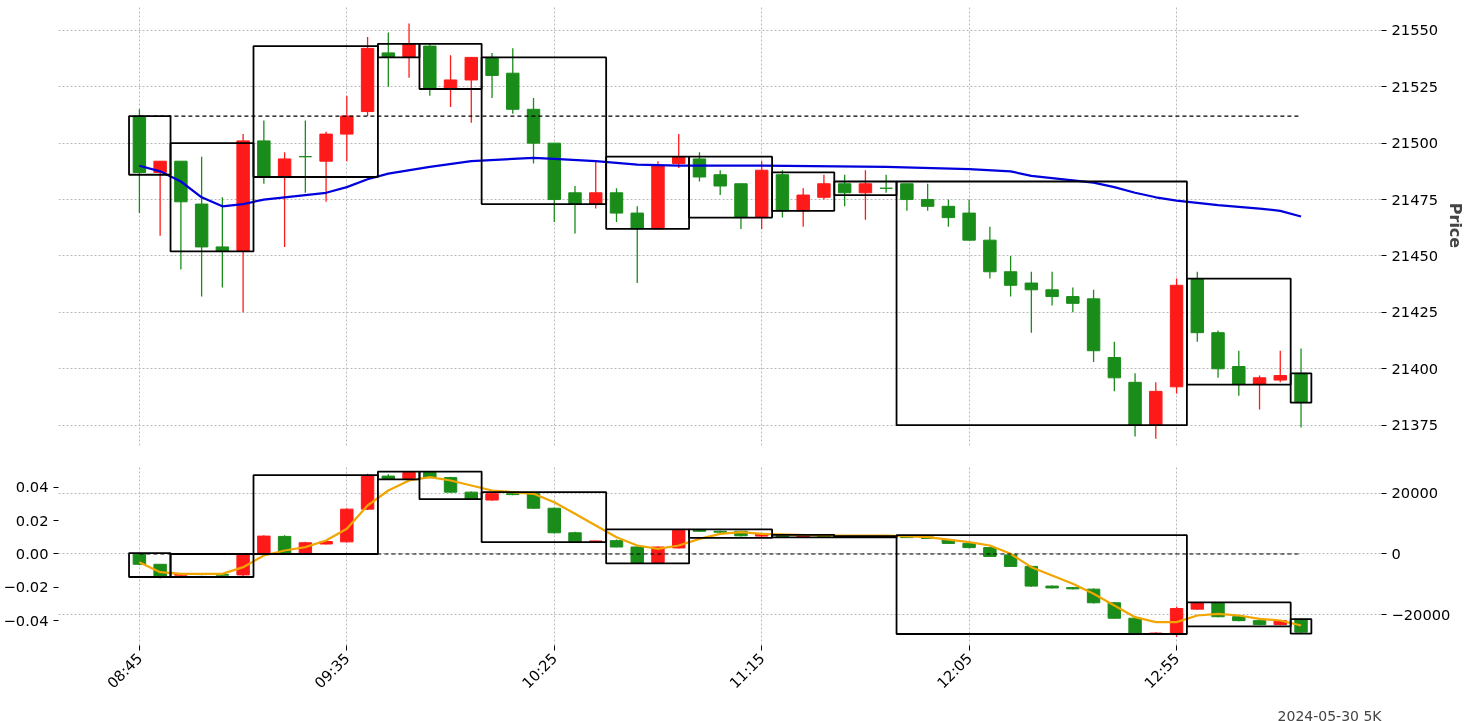 This screenshot has height=721, width=1472. I want to click on y2-axis-title: Price, so click(1456, 225).